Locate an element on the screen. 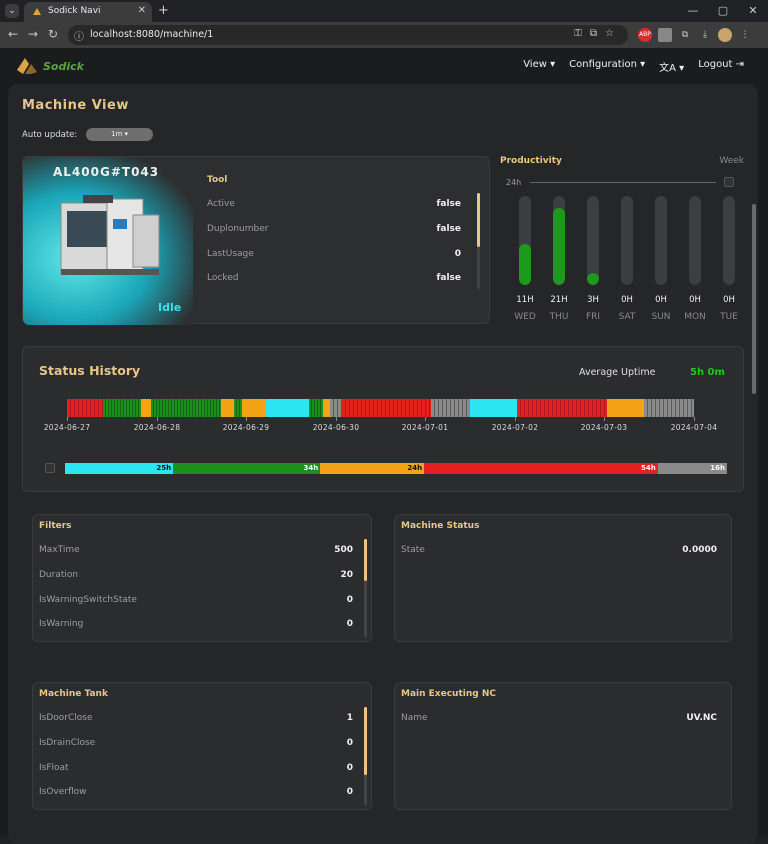 The width and height of the screenshot is (768, 844). tab-close-icon: ✕ is located at coordinates (141, 10).